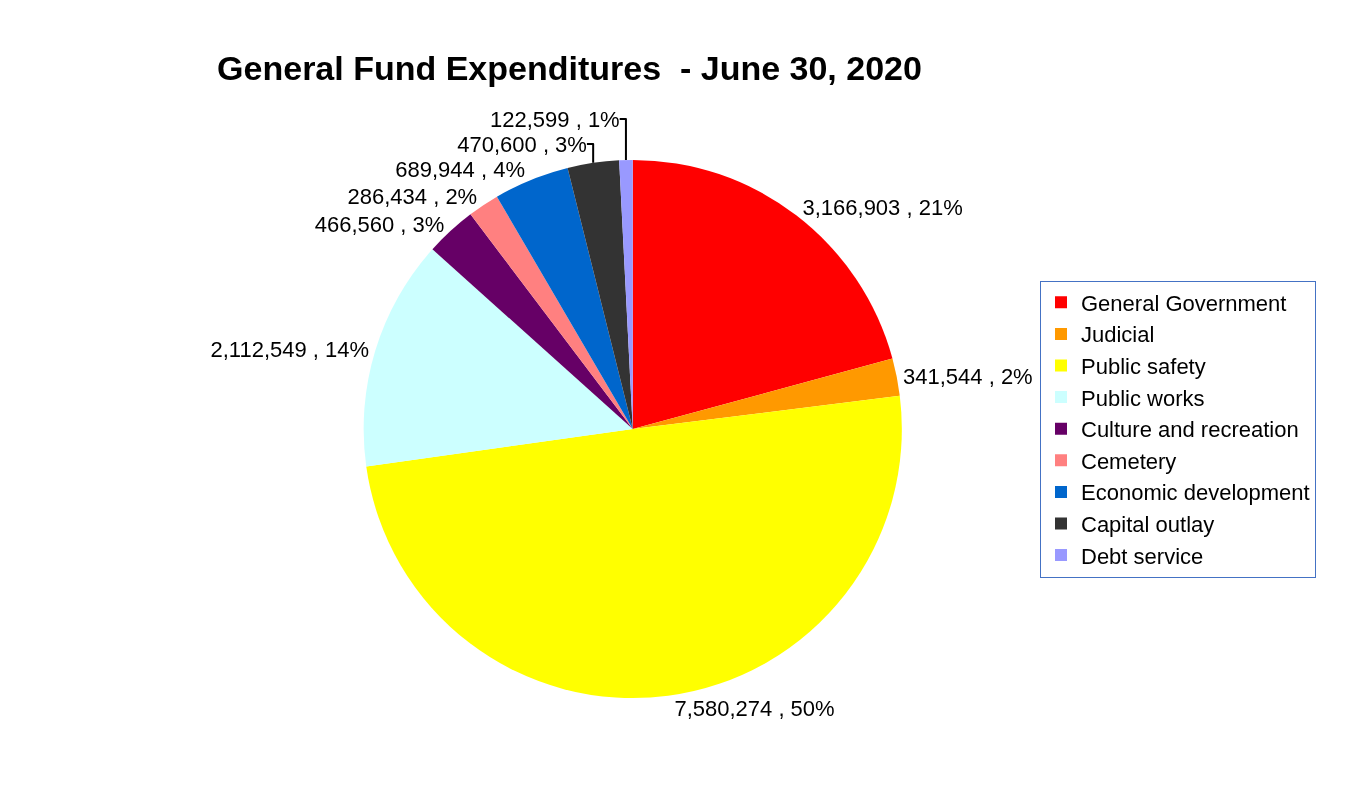 This screenshot has width=1356, height=808. I want to click on legend-label: Capital outlay, so click(1148, 525).